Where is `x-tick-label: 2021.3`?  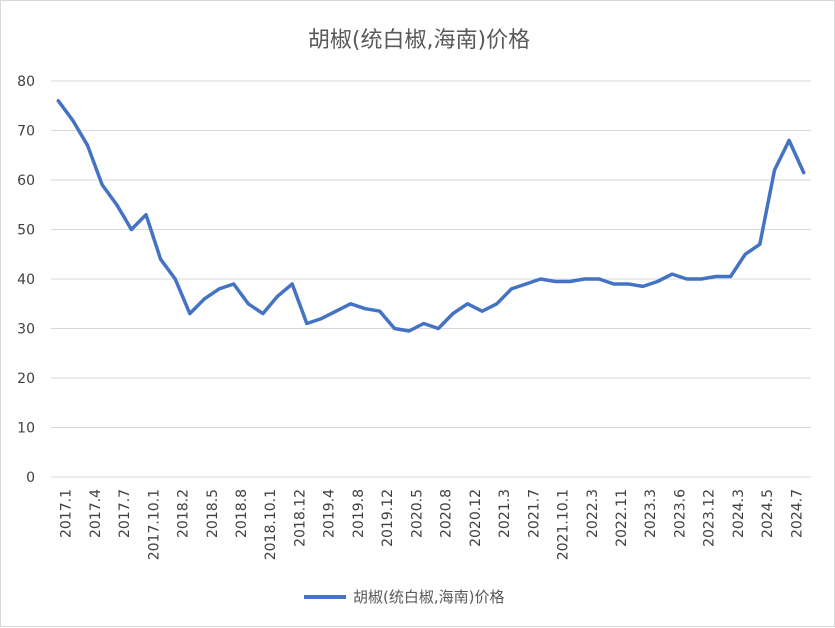
x-tick-label: 2021.3 is located at coordinates (505, 513).